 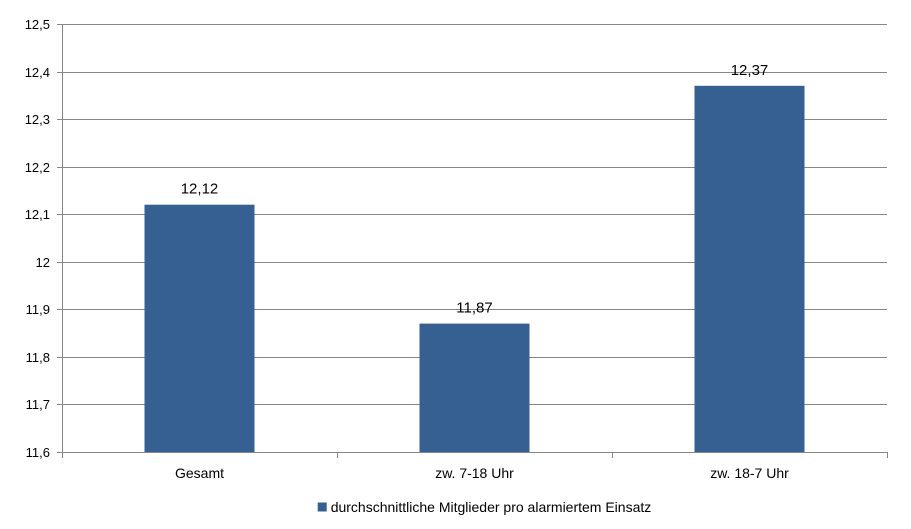 What do you see at coordinates (200, 189) in the screenshot?
I see `data-label: 12,12` at bounding box center [200, 189].